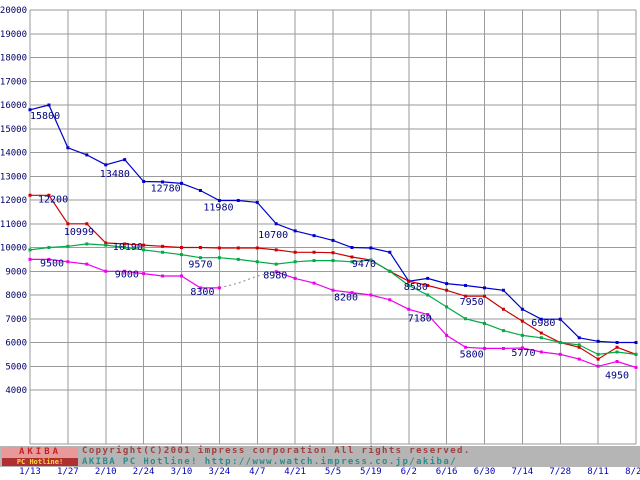 Image resolution: width=640 pixels, height=480 pixels. I want to click on x-tick-label: 1/27, so click(68, 472).